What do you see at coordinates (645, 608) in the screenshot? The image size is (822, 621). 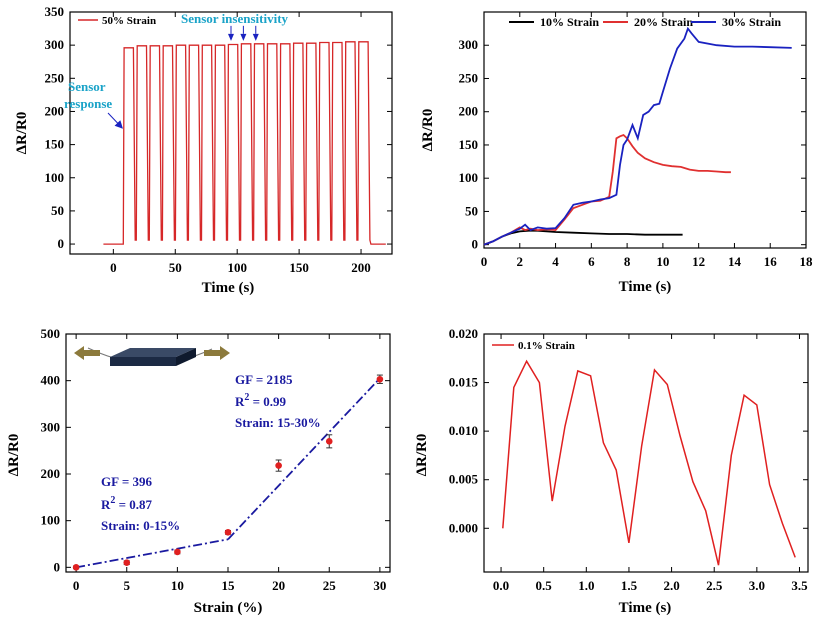 I see `panel-d-x-label: Time (s)` at bounding box center [645, 608].